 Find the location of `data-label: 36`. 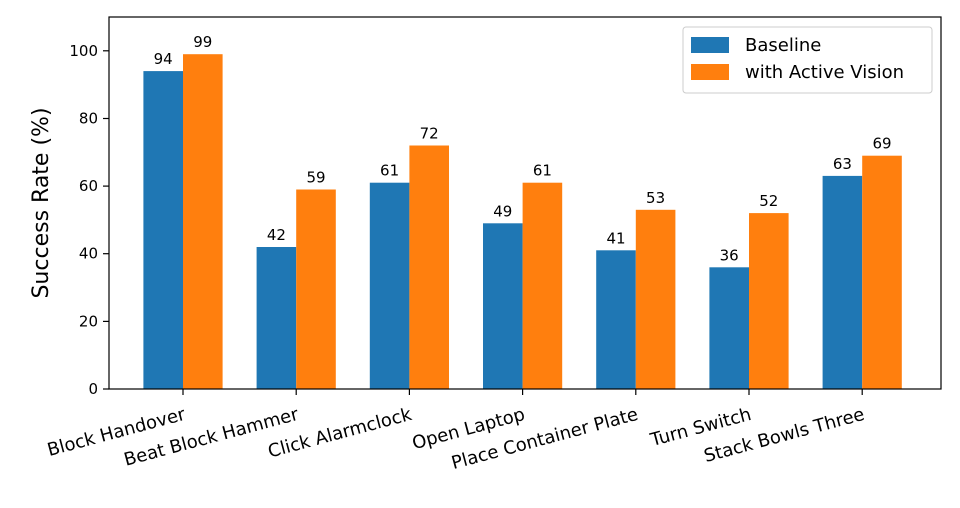

data-label: 36 is located at coordinates (729, 255).